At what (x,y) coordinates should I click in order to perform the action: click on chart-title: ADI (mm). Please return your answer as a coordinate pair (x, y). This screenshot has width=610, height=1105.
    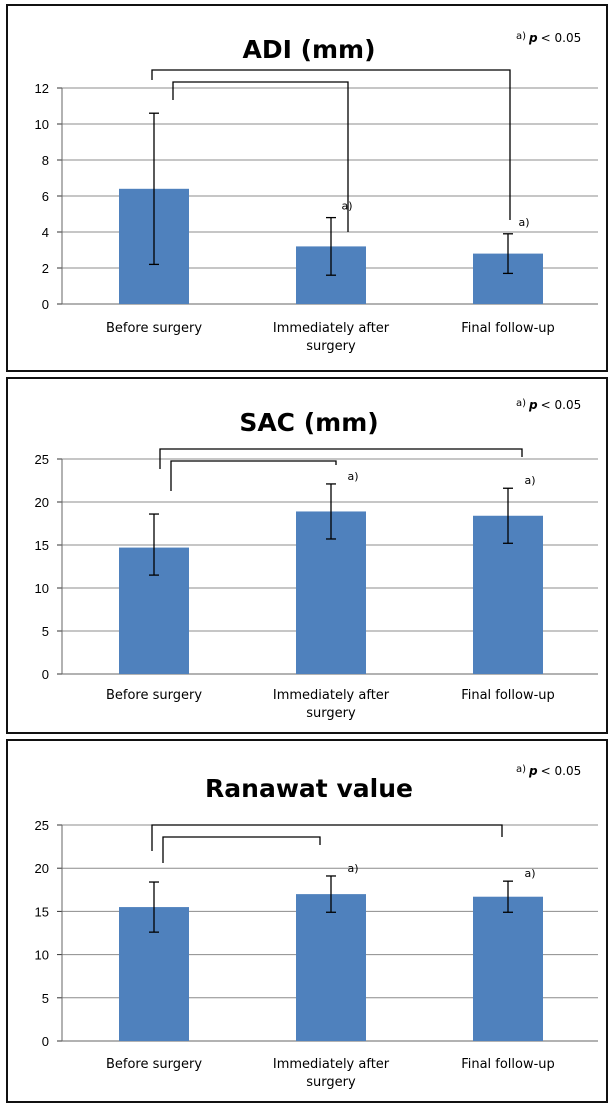
    Looking at the image, I should click on (308, 49).